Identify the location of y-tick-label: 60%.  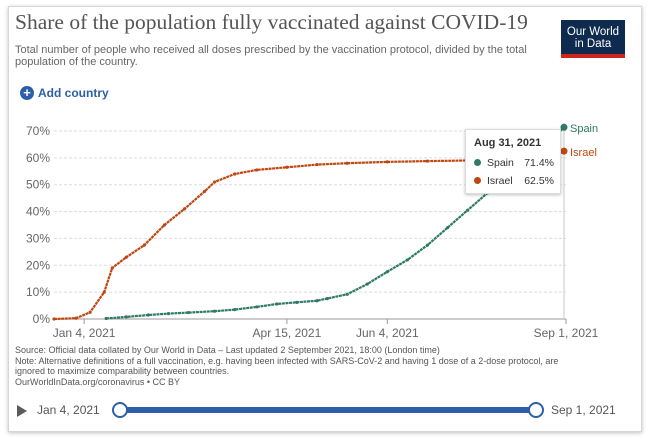
(38, 158).